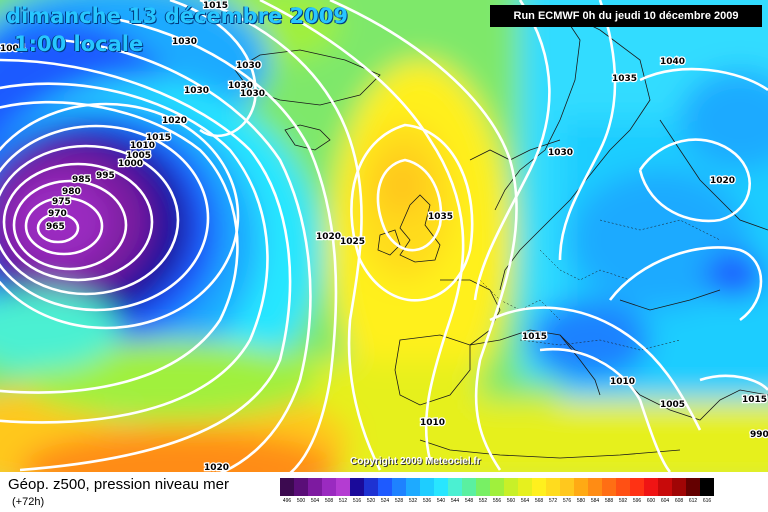 This screenshot has width=768, height=512. What do you see at coordinates (55, 227) in the screenshot?
I see `isobar-label: 965` at bounding box center [55, 227].